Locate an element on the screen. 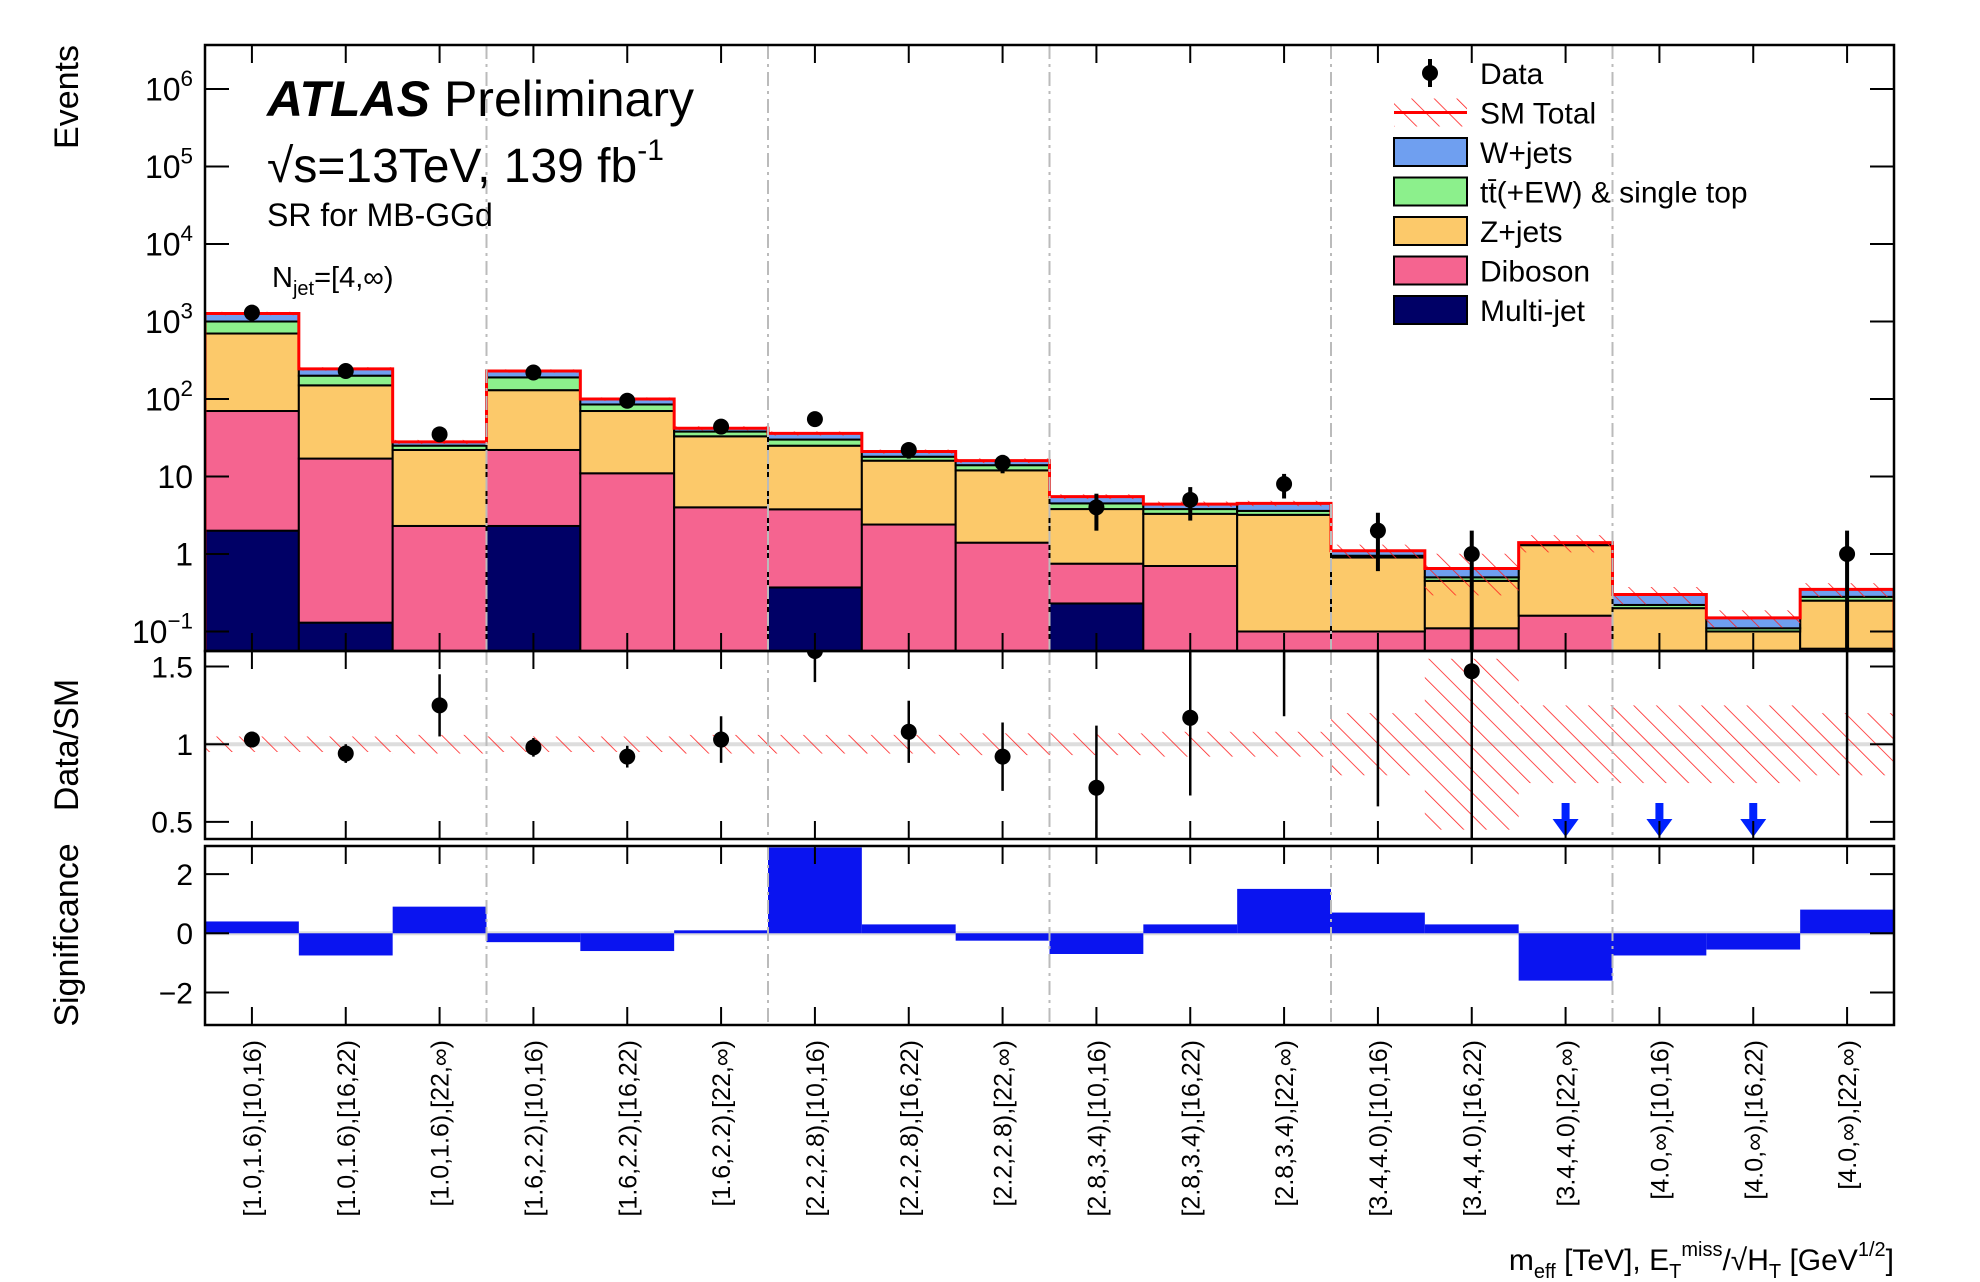  x-tick-label: [1.6,2.2),[22,∞) is located at coordinates (722, 1123).